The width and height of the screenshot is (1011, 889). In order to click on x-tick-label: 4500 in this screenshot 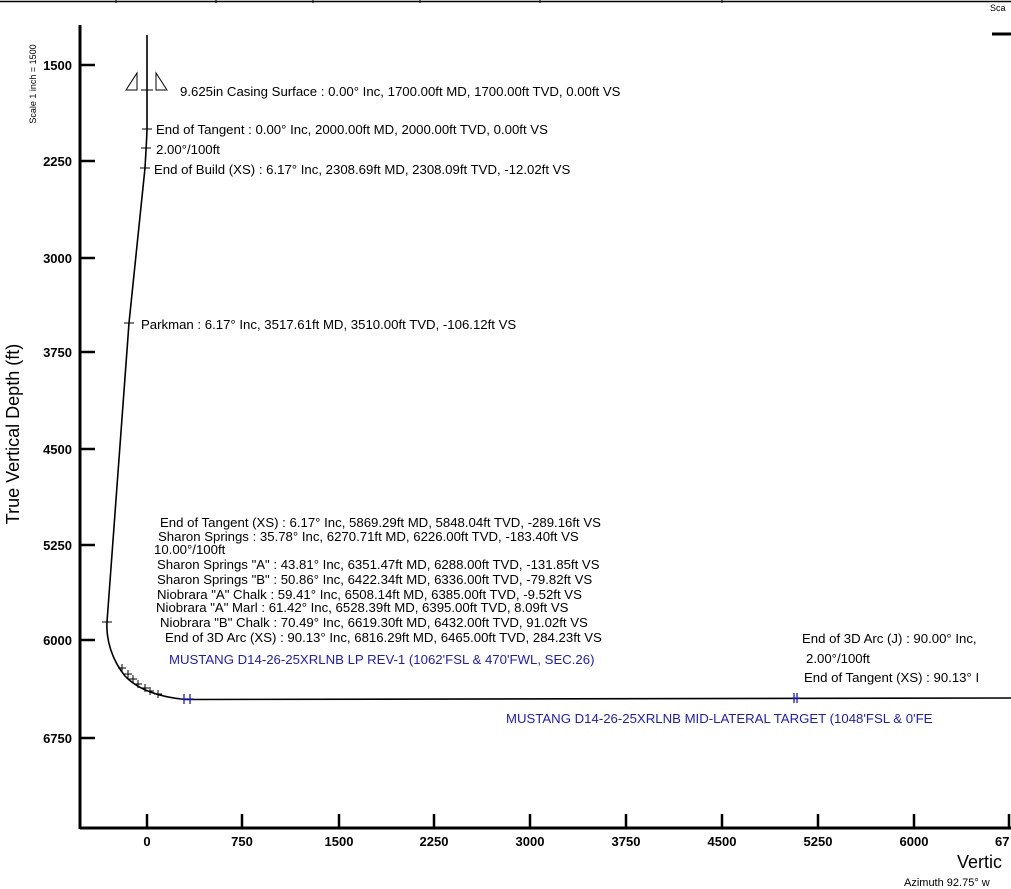, I will do `click(722, 841)`.